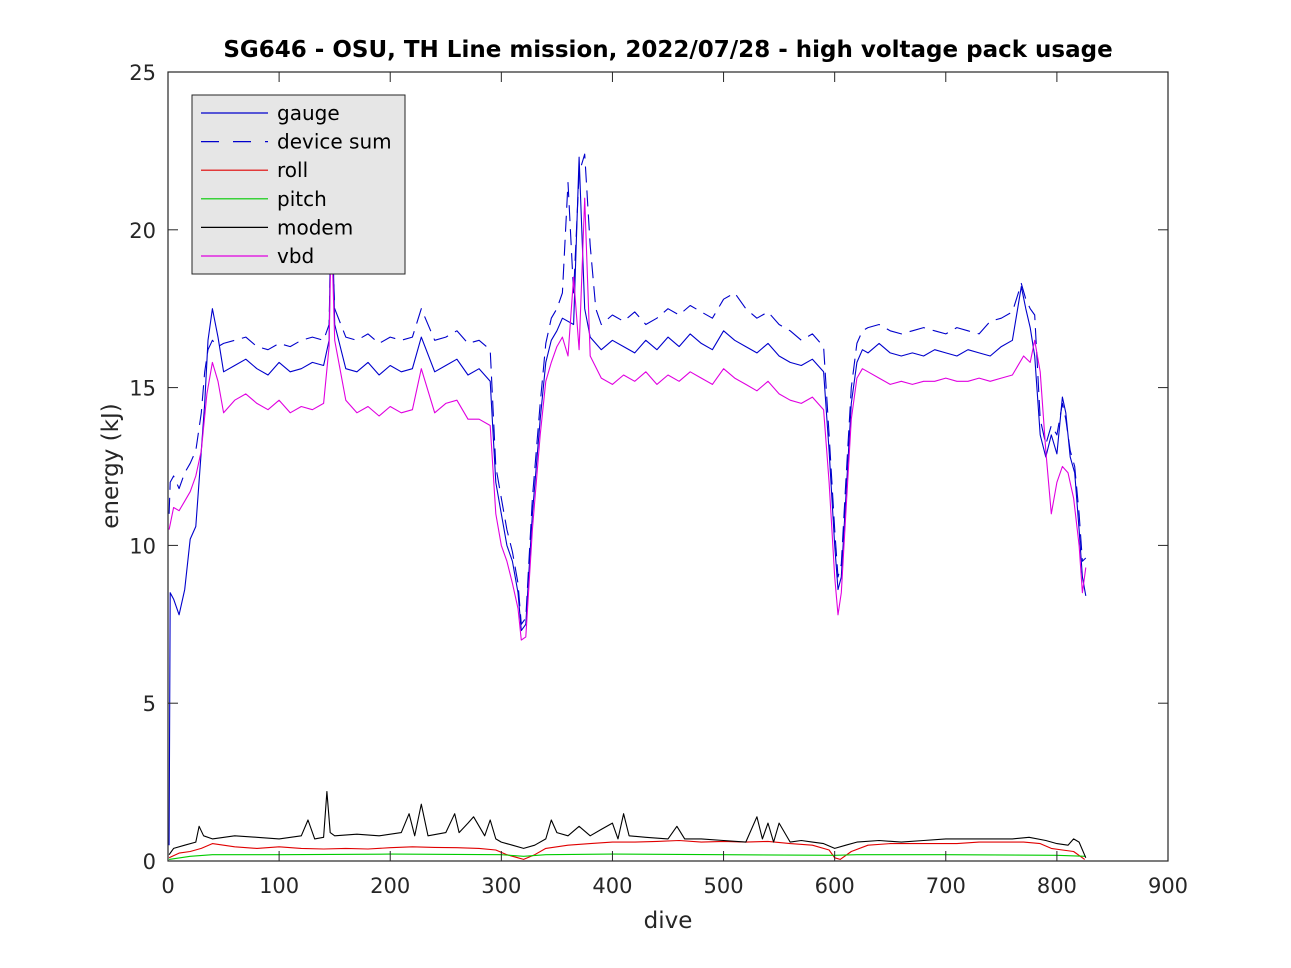 Image resolution: width=1291 pixels, height=968 pixels. I want to click on y-tick-label: 15, so click(142, 389).